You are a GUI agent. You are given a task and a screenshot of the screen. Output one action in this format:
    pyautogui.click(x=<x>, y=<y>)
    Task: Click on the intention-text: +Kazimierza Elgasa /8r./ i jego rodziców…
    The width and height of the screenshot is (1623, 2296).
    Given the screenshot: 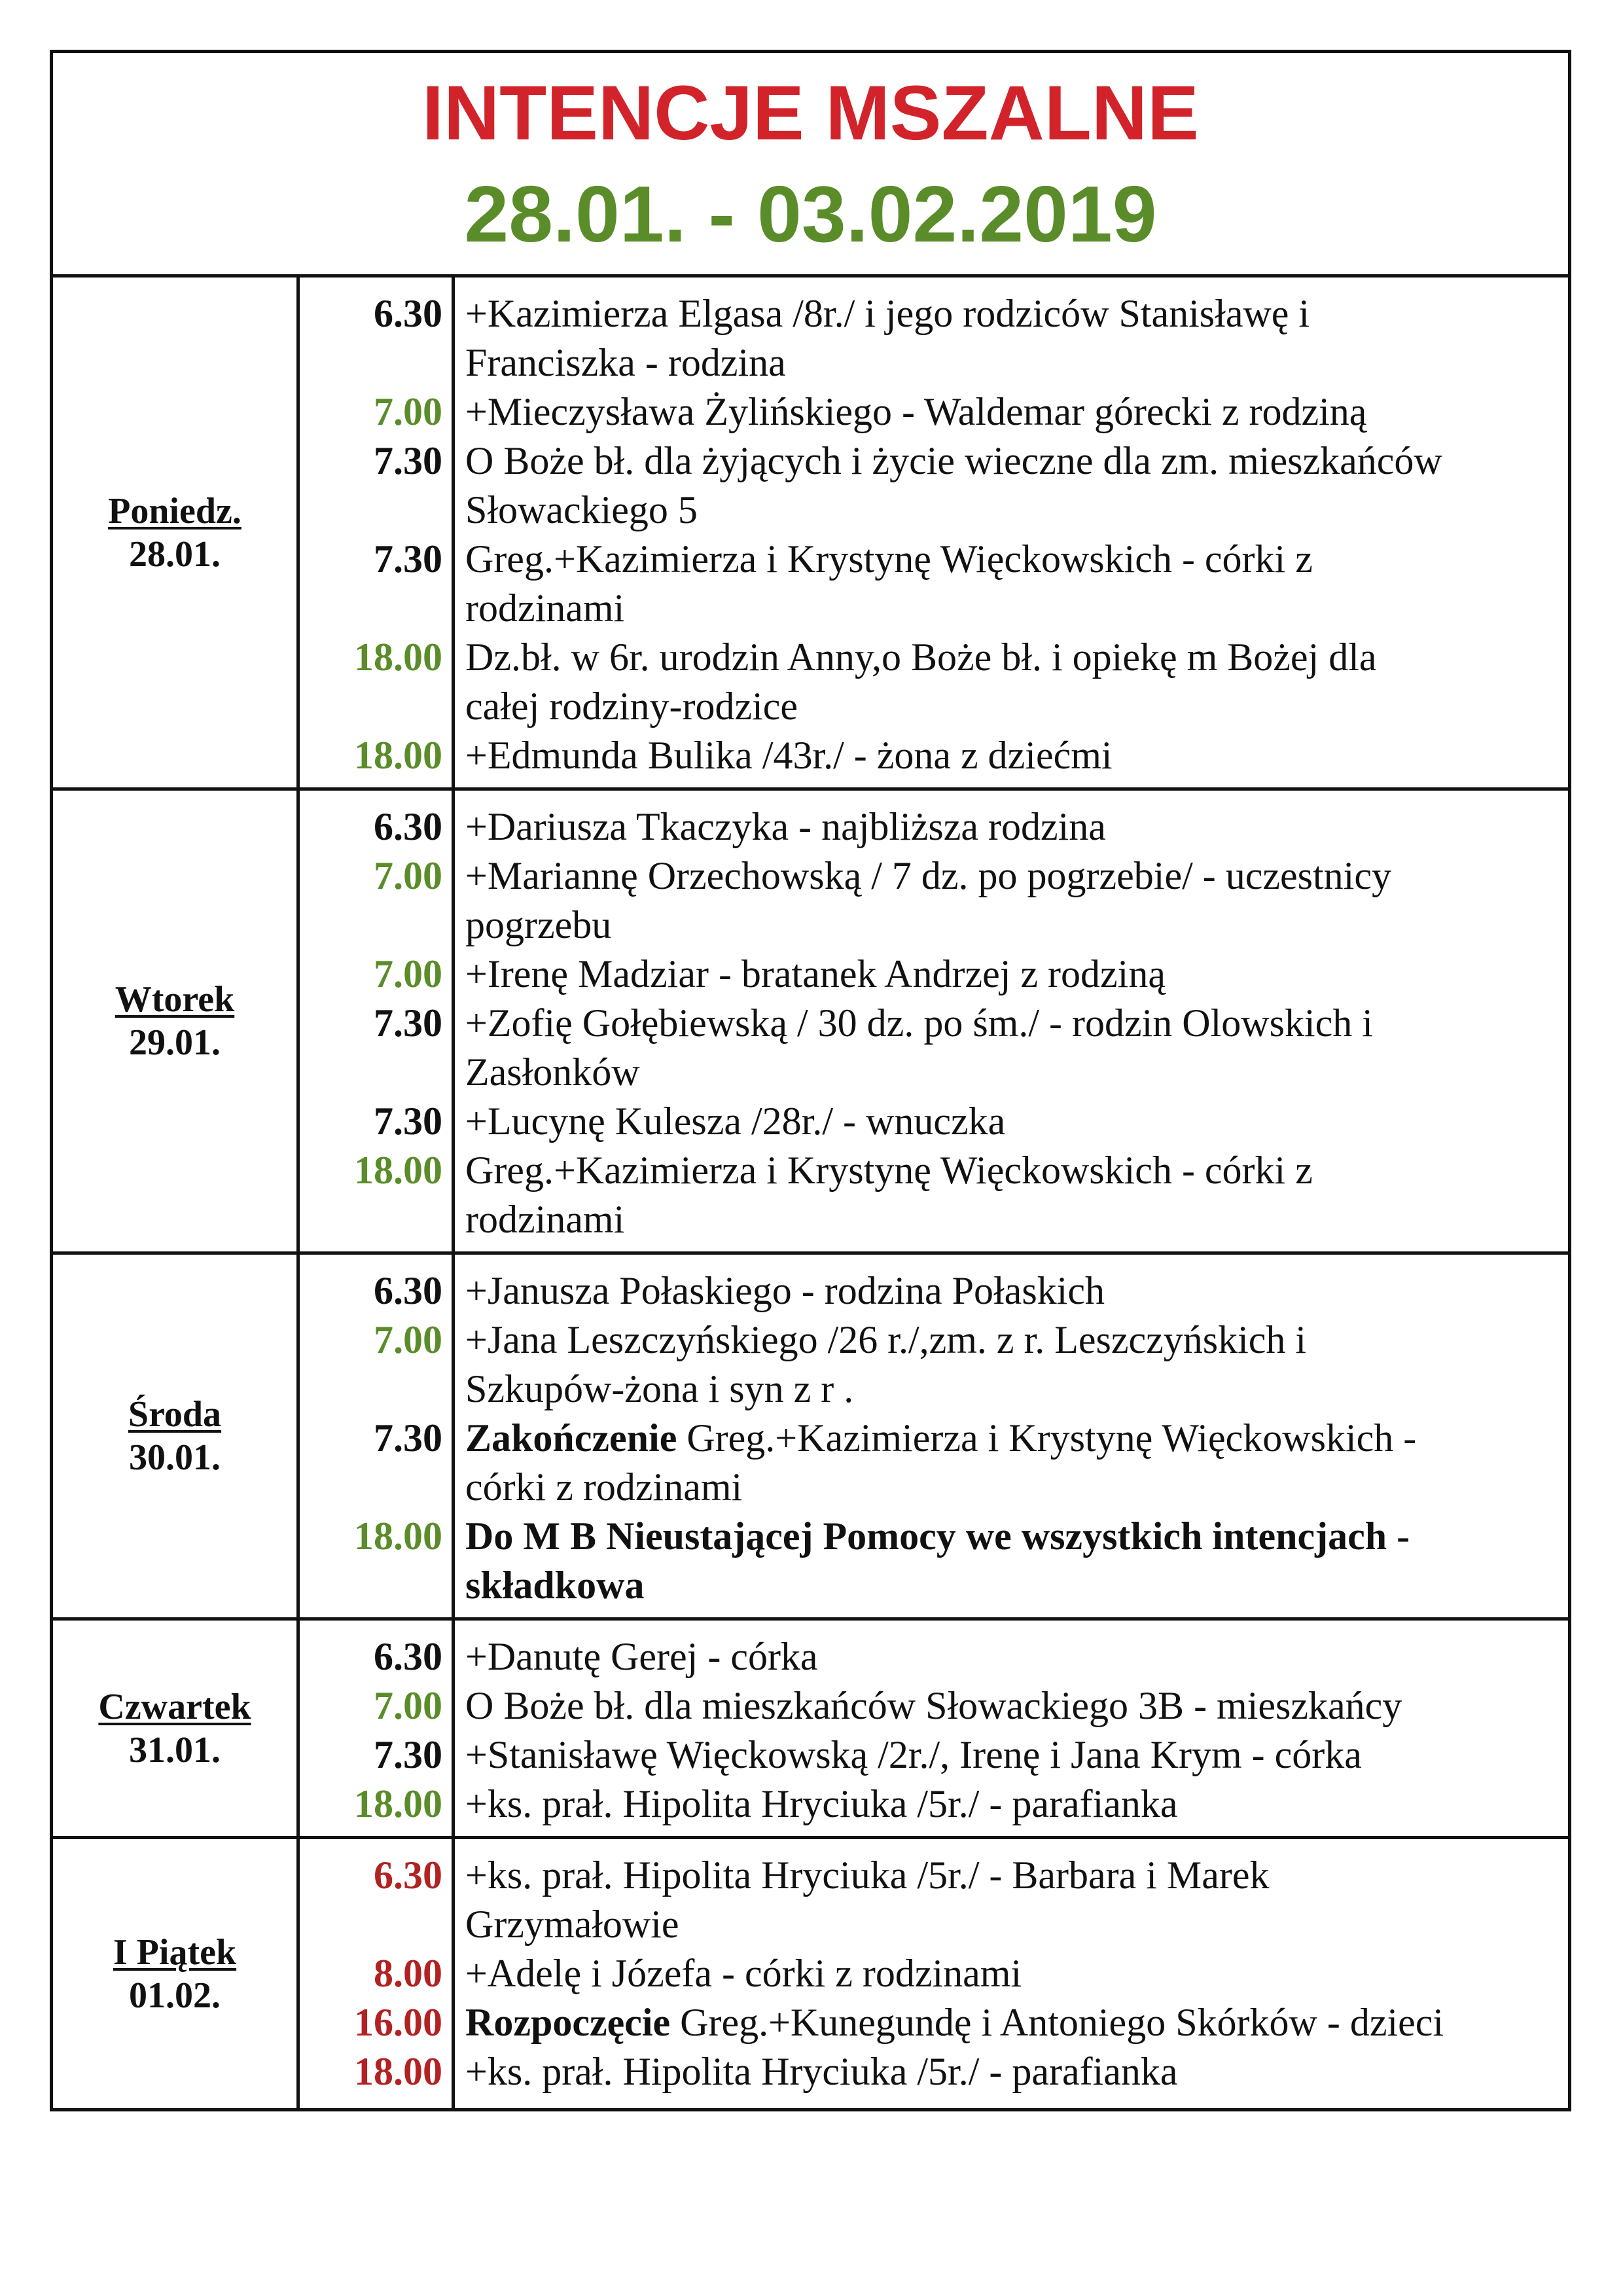 What is the action you would take?
    pyautogui.click(x=888, y=313)
    